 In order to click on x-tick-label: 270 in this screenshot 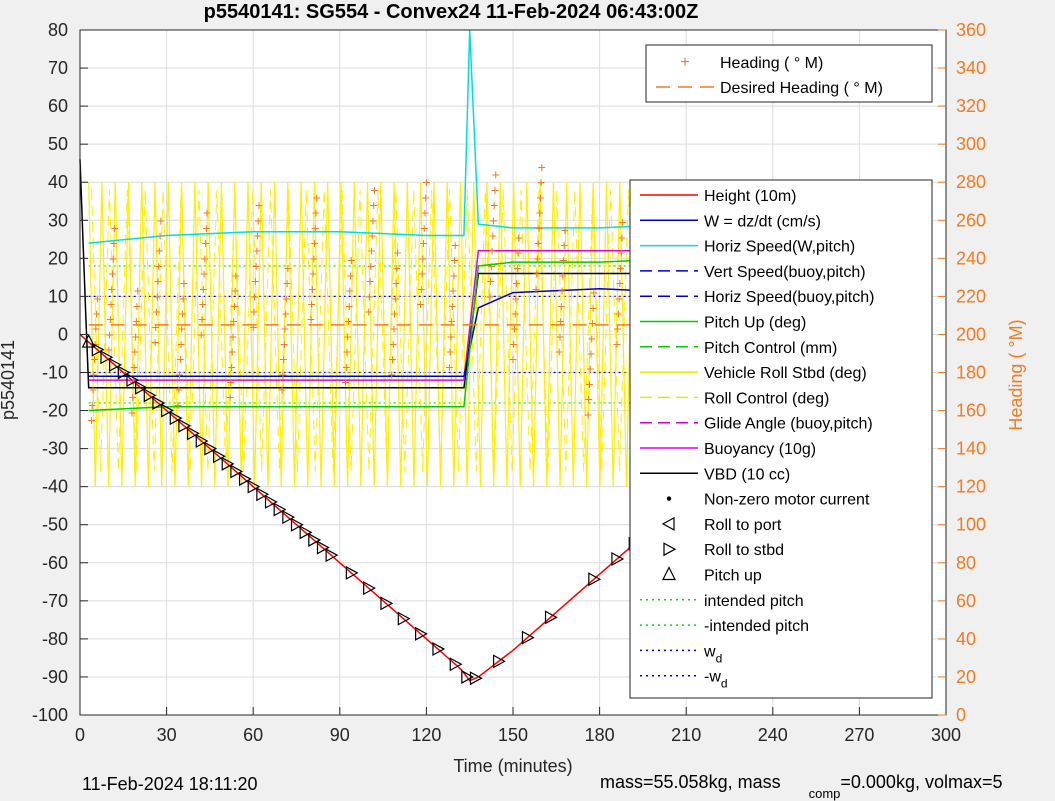, I will do `click(859, 735)`.